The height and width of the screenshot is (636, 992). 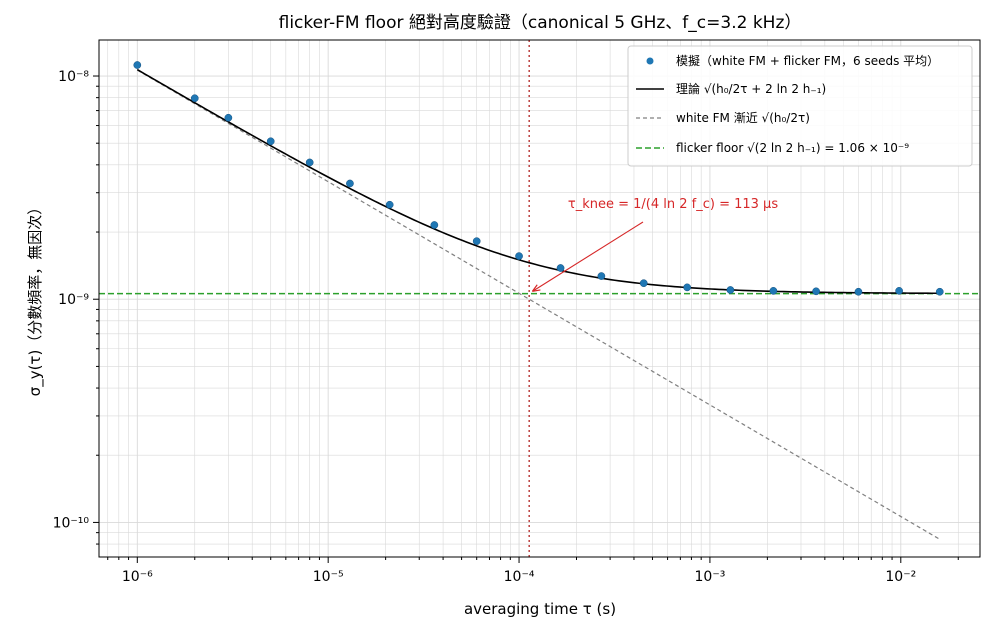 I want to click on y-tick-label: 10⁻⁹, so click(x=73, y=300).